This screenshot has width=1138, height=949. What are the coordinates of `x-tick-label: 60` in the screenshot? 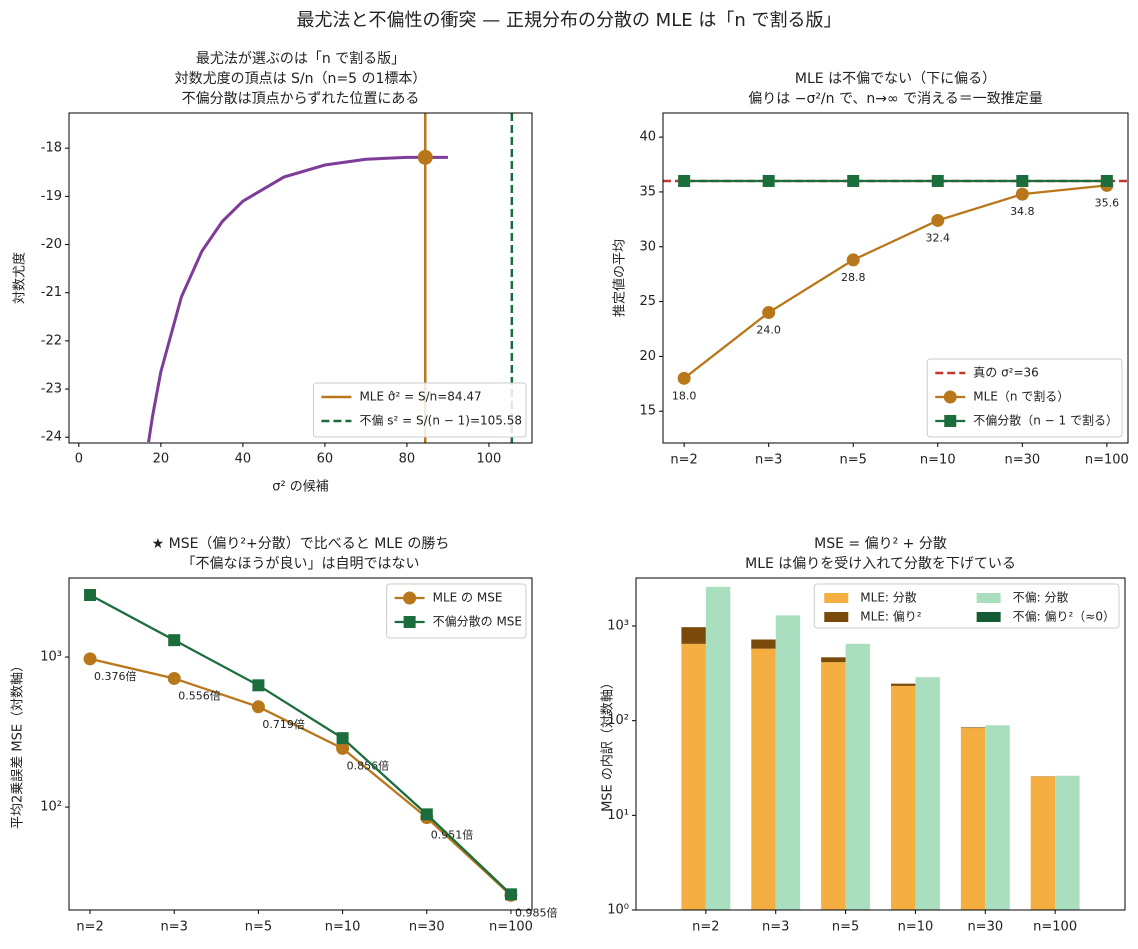 It's located at (325, 459).